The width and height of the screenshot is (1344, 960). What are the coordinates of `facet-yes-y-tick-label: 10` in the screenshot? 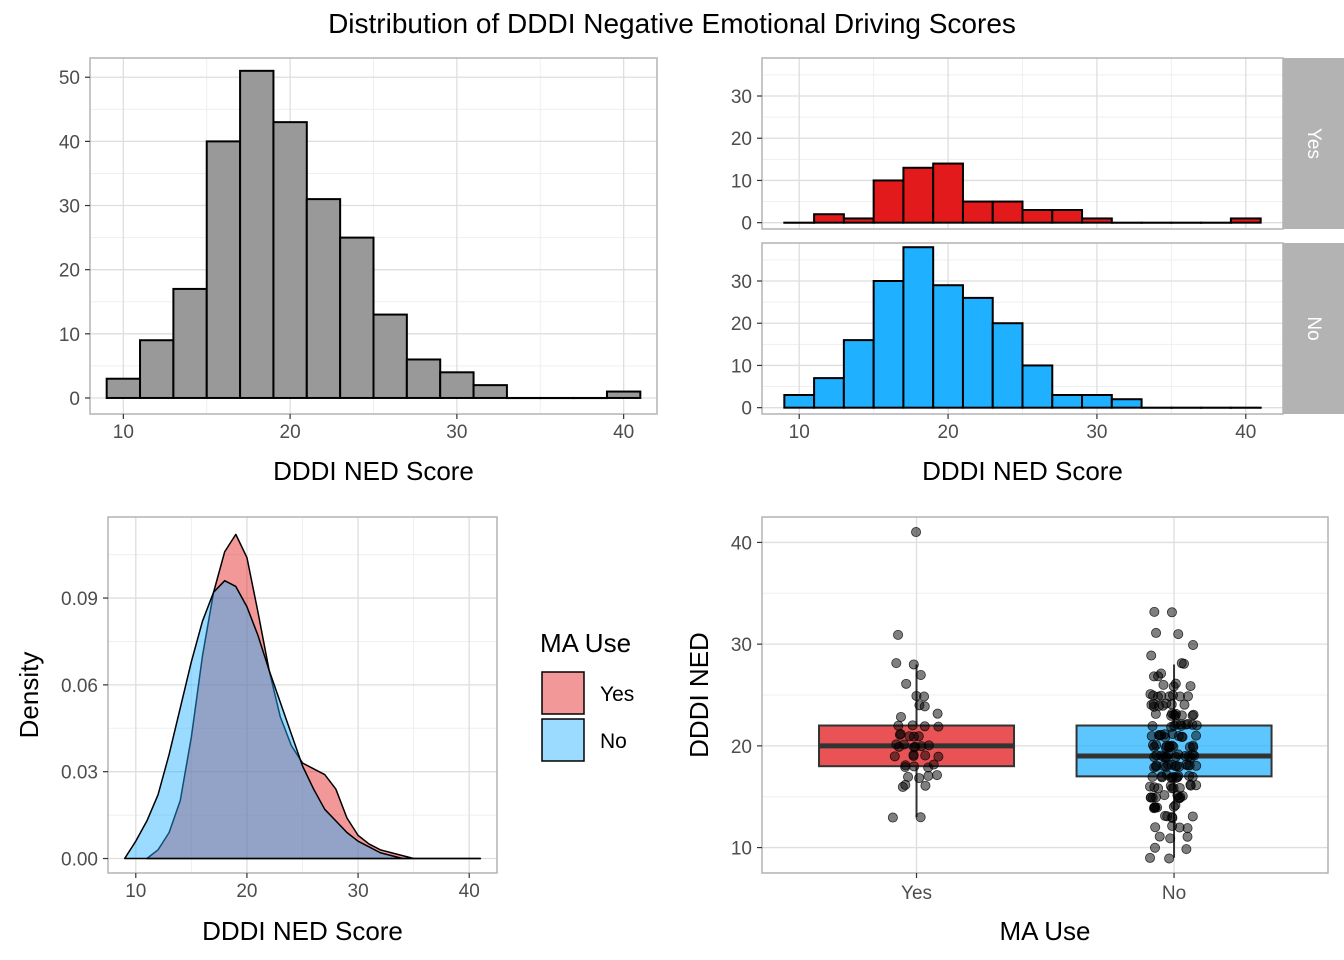 It's located at (741, 181).